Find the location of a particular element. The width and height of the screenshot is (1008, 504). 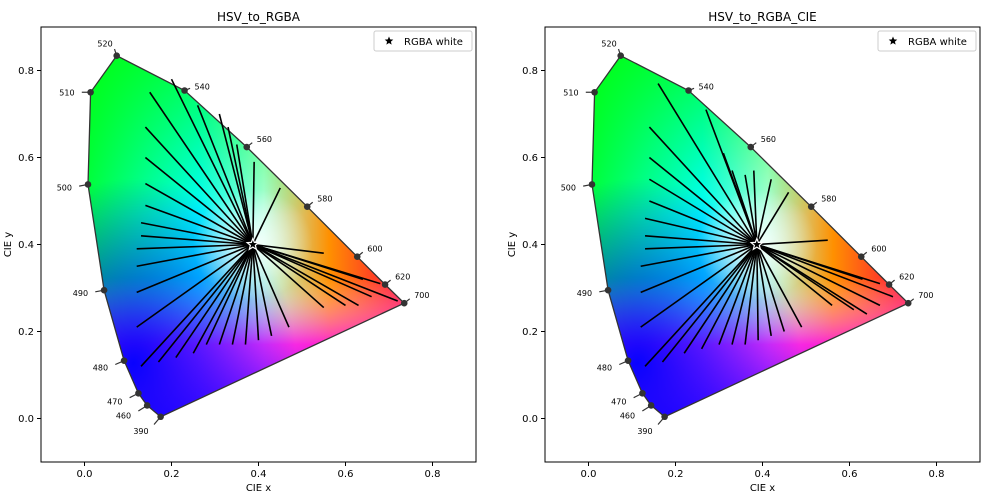

chart-title: HSV_to_RGBA_CIE is located at coordinates (762, 17).